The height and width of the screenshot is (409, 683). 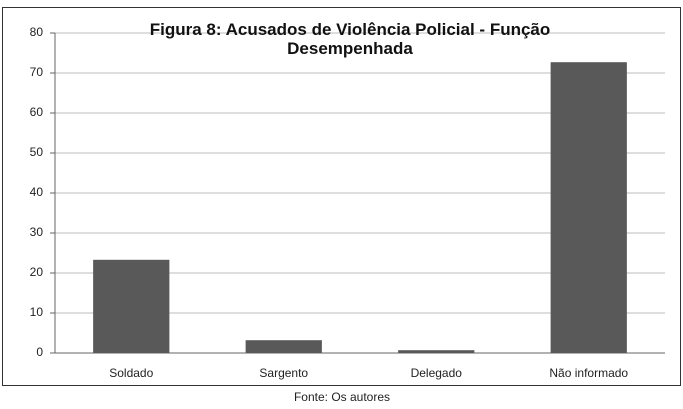 What do you see at coordinates (37, 152) in the screenshot?
I see `y-tick-label: 50` at bounding box center [37, 152].